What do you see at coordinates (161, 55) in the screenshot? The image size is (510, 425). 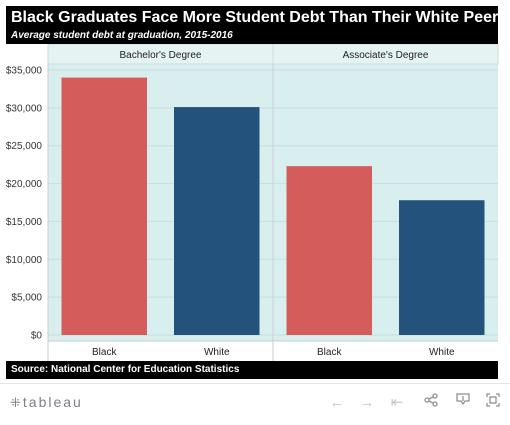 I see `panel-title: Bachelor's Degree` at bounding box center [161, 55].